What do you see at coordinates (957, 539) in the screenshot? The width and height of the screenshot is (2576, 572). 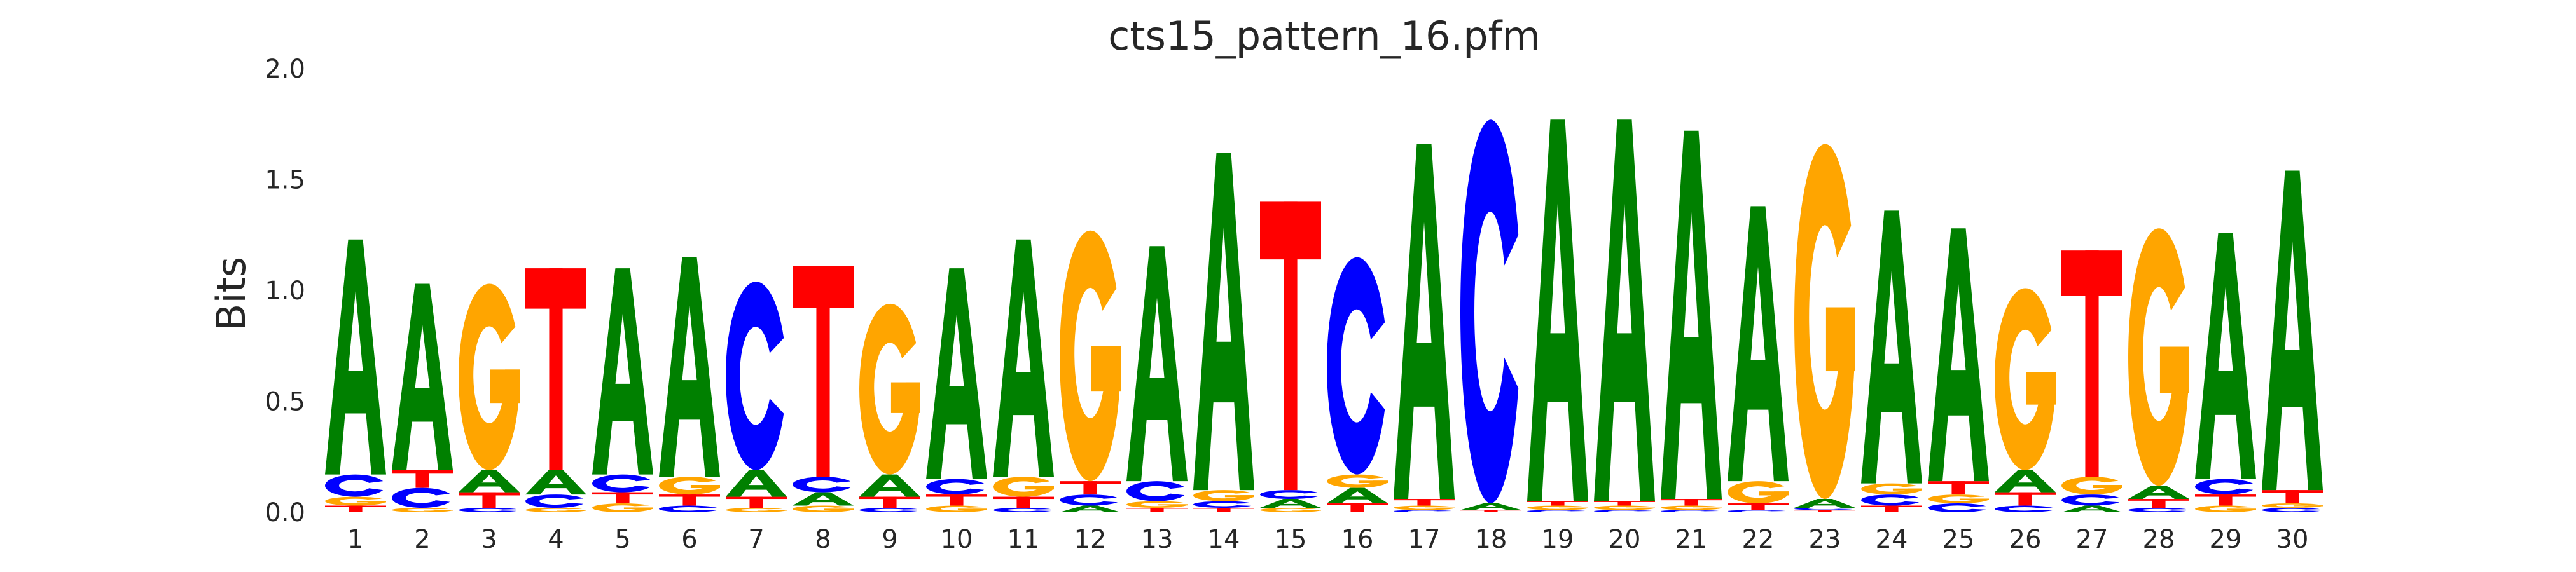 I see `x-tick-label: 10` at bounding box center [957, 539].